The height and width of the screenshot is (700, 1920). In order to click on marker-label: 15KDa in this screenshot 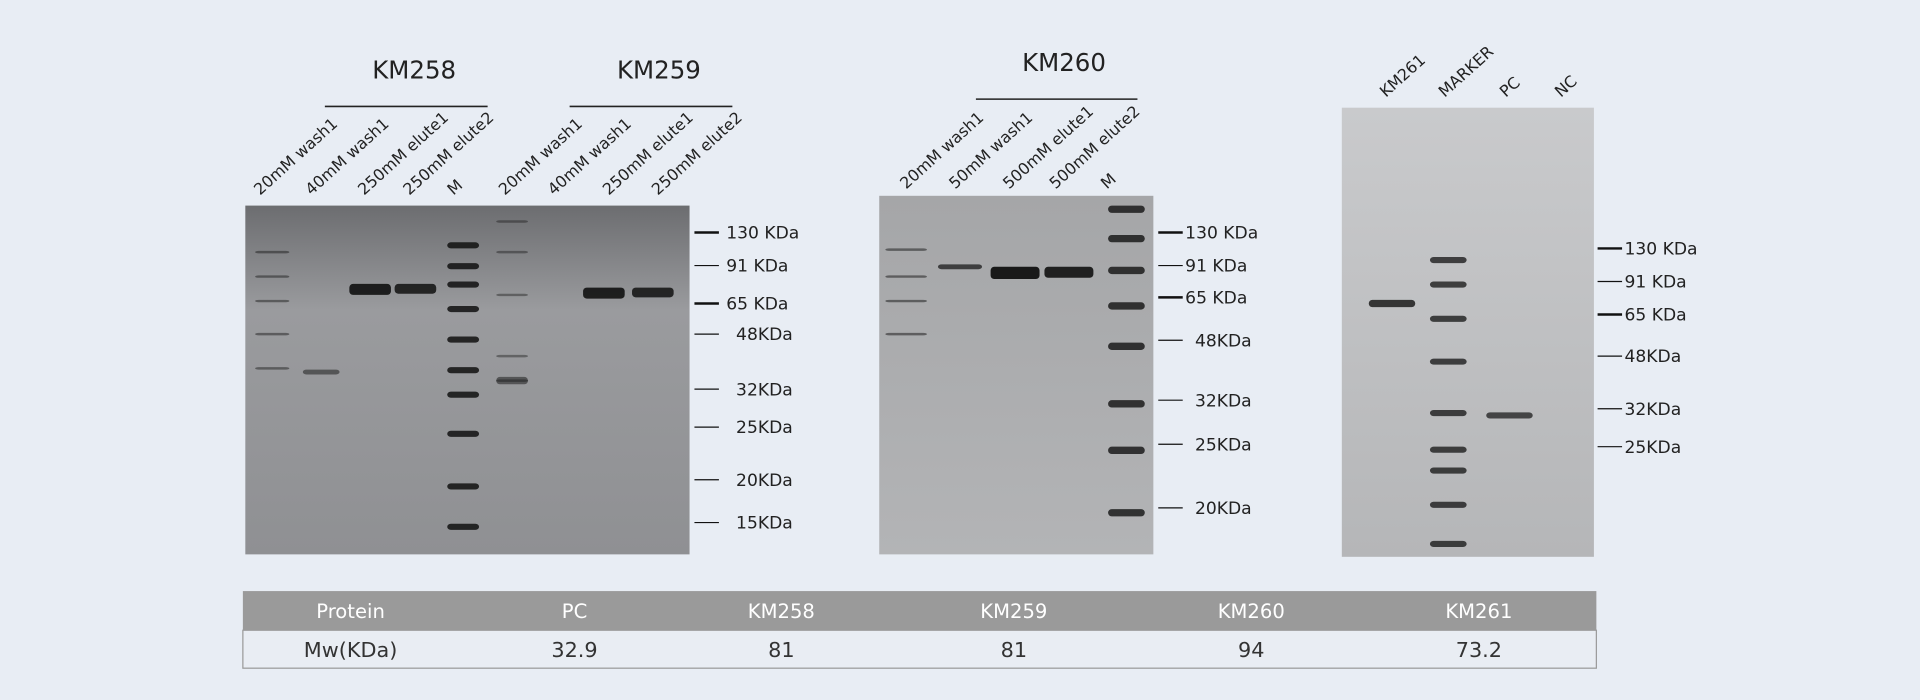, I will do `click(764, 524)`.